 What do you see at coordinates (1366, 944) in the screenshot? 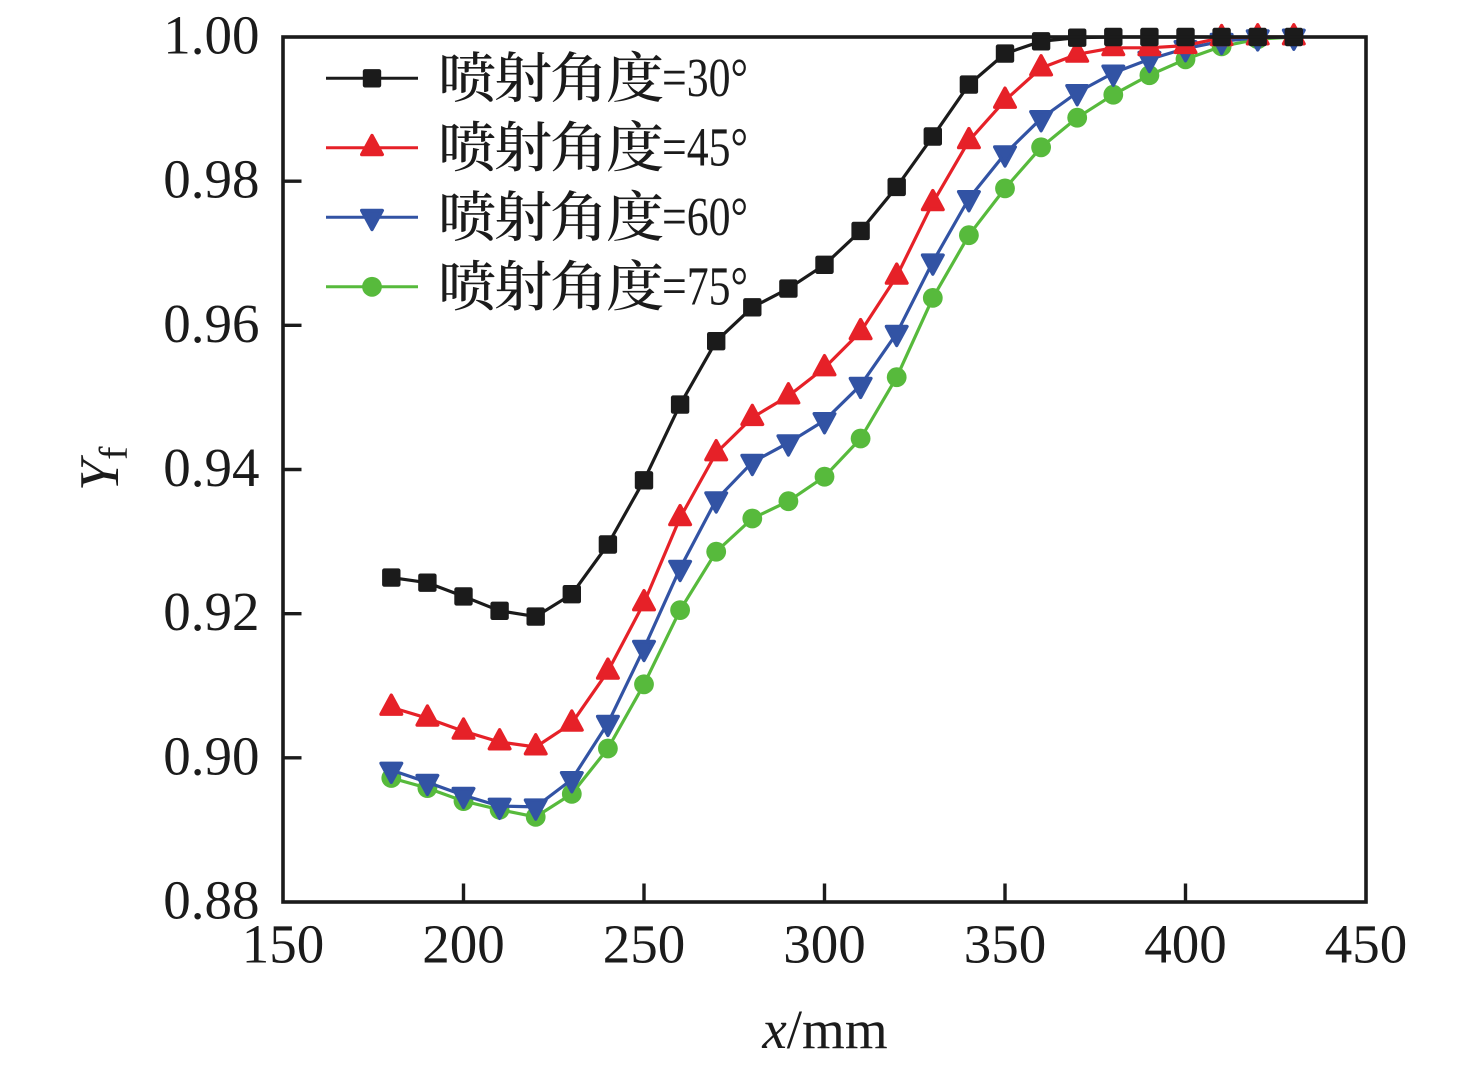
I see `svg-text: 450` at bounding box center [1366, 944].